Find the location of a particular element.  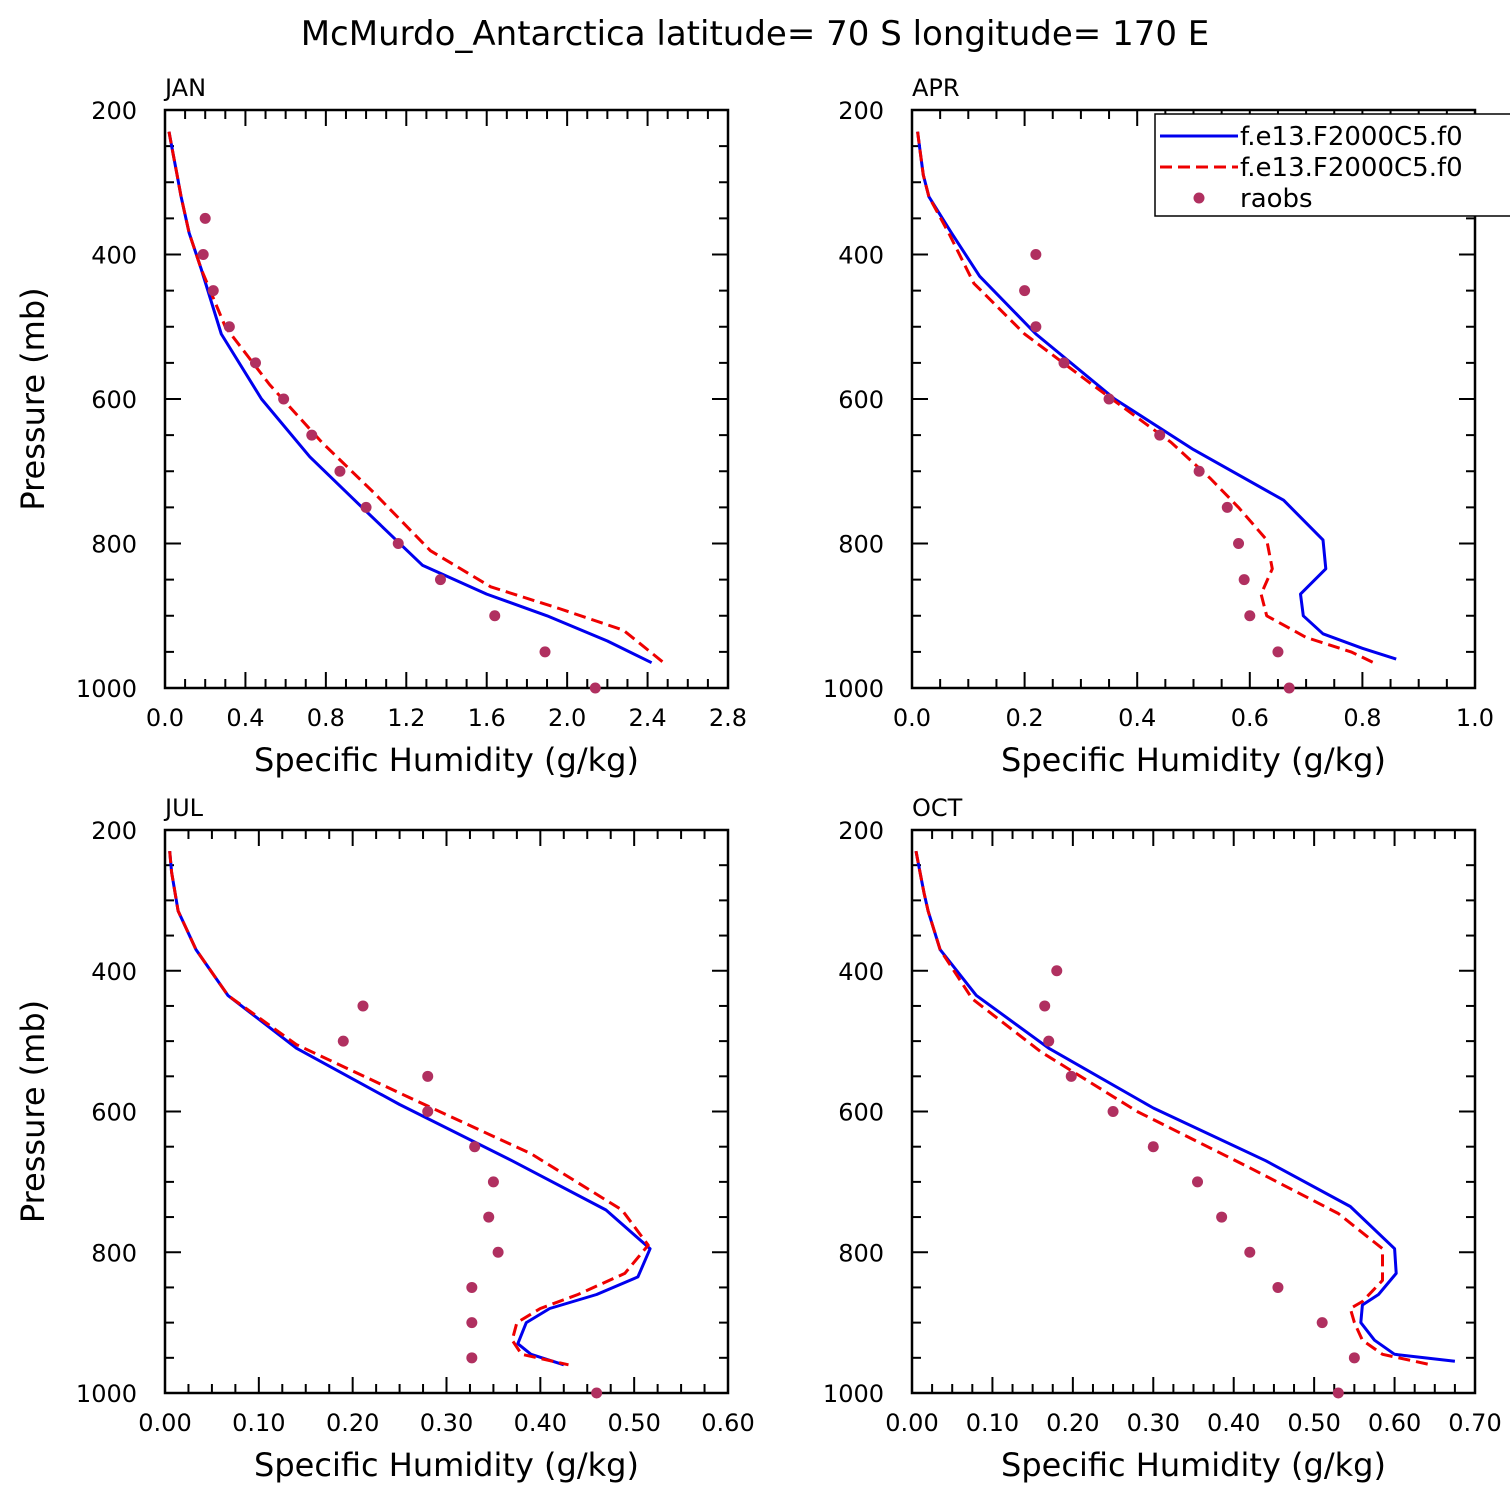

x-tick-label: 0.6 is located at coordinates (1250, 718).